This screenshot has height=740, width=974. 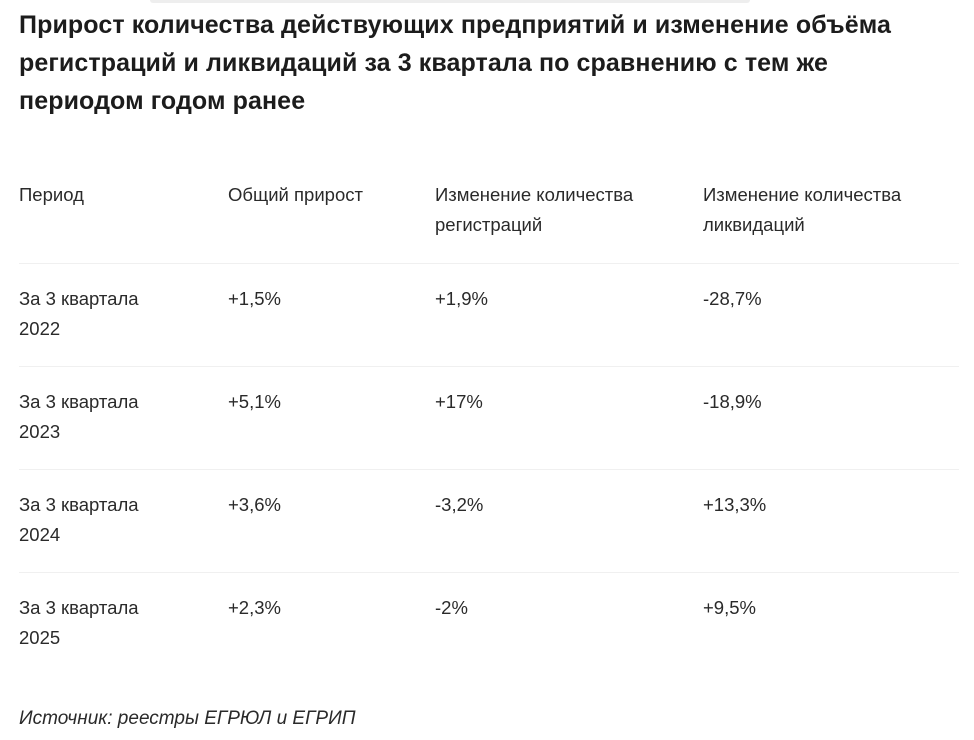 I want to click on top-strip, so click(x=450, y=1).